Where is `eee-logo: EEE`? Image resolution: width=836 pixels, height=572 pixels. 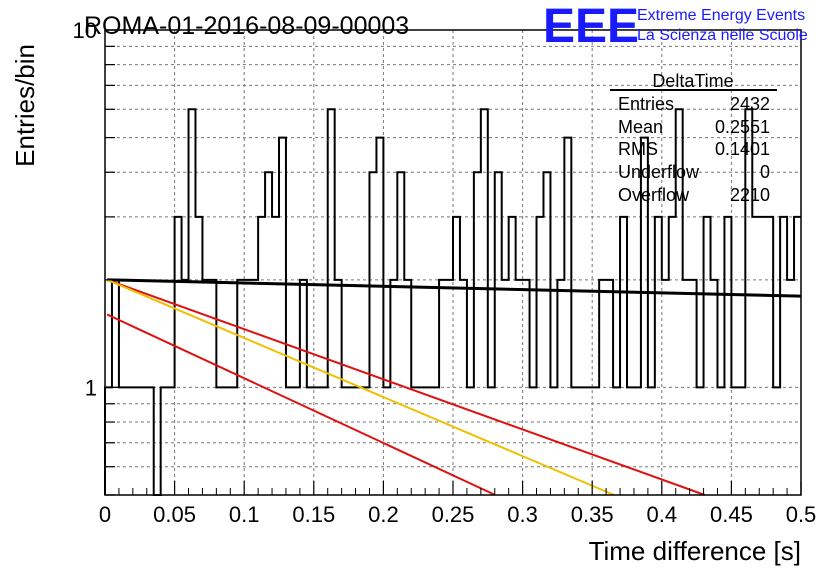 eee-logo: EEE is located at coordinates (591, 26).